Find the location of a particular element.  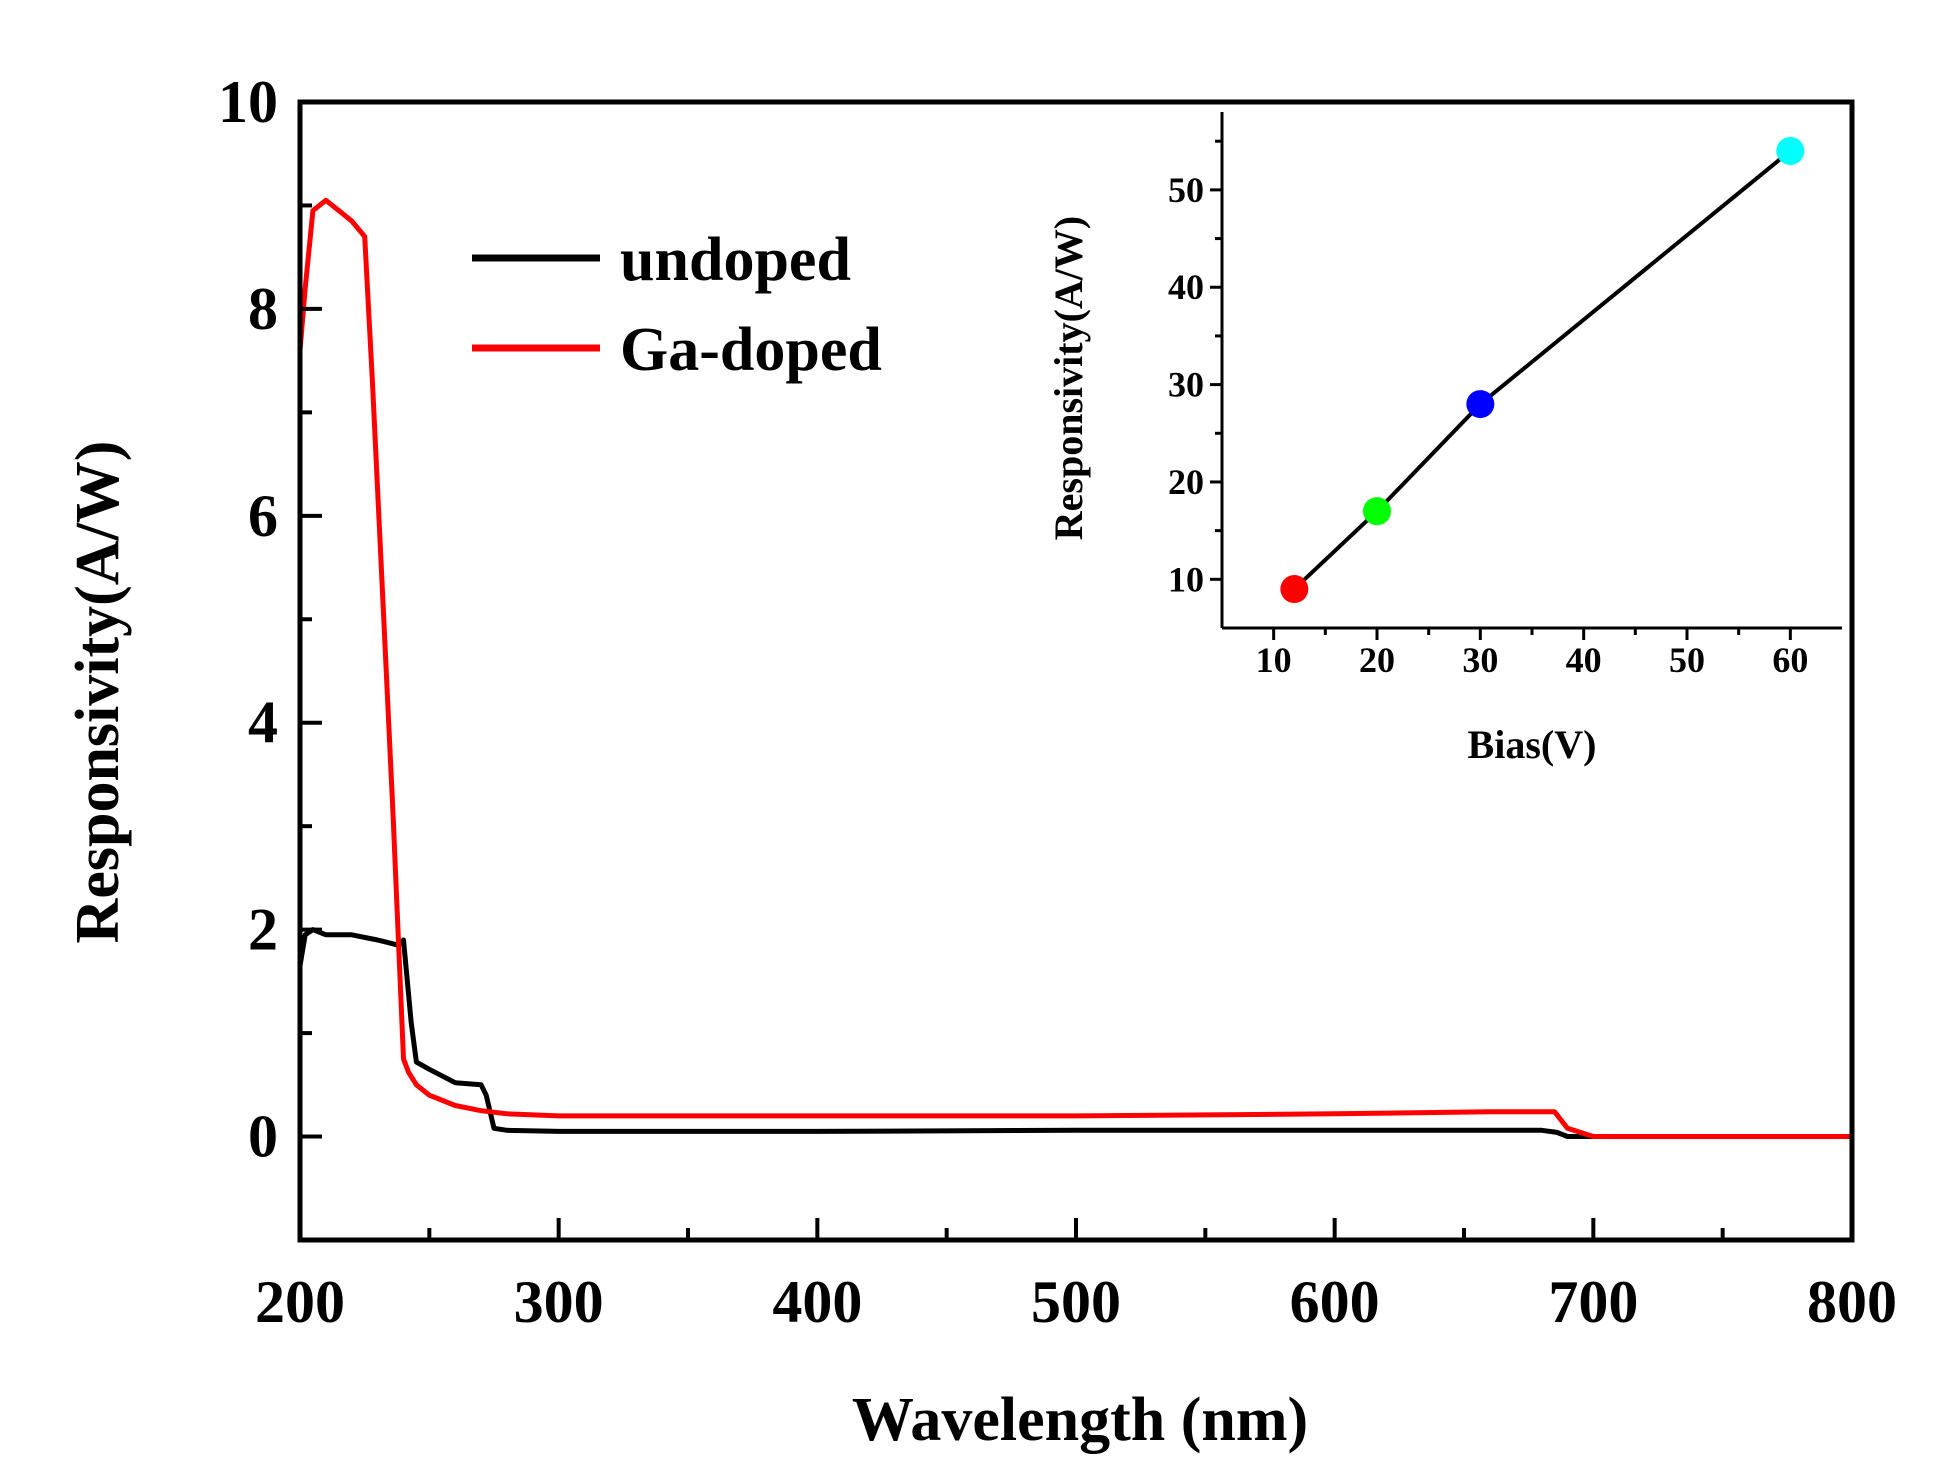

inset-series-line is located at coordinates (1542, 370).